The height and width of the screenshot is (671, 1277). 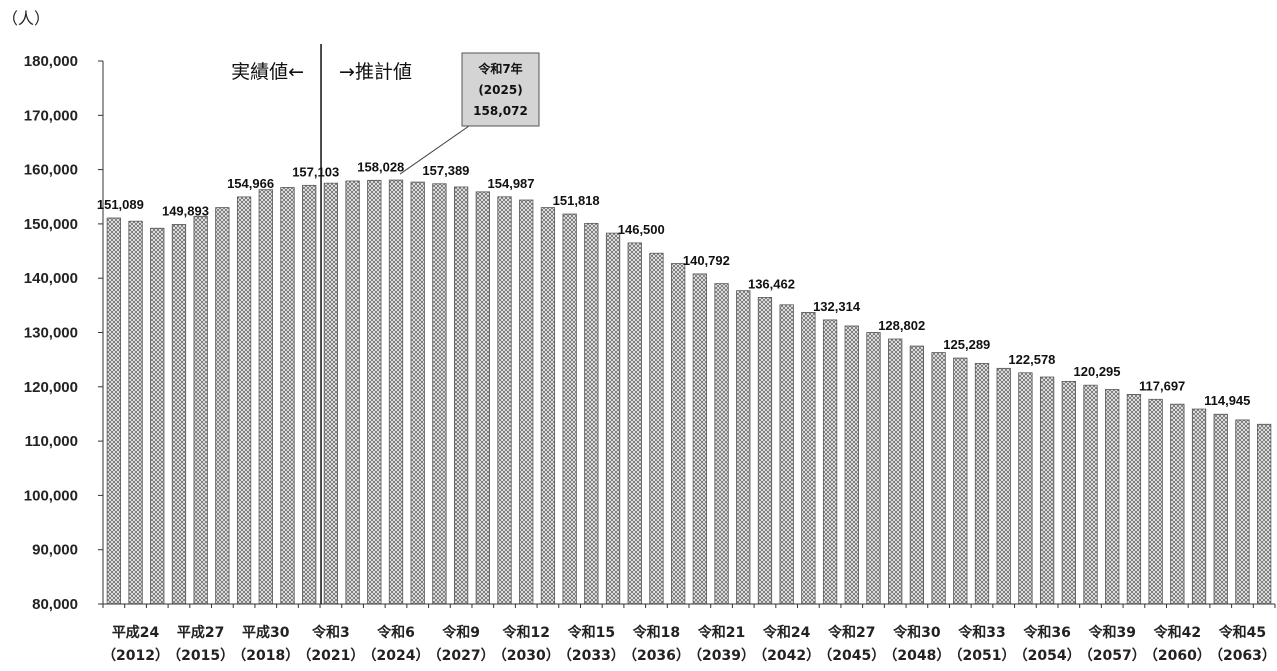 I want to click on data-label: 146,500, so click(x=641, y=229).